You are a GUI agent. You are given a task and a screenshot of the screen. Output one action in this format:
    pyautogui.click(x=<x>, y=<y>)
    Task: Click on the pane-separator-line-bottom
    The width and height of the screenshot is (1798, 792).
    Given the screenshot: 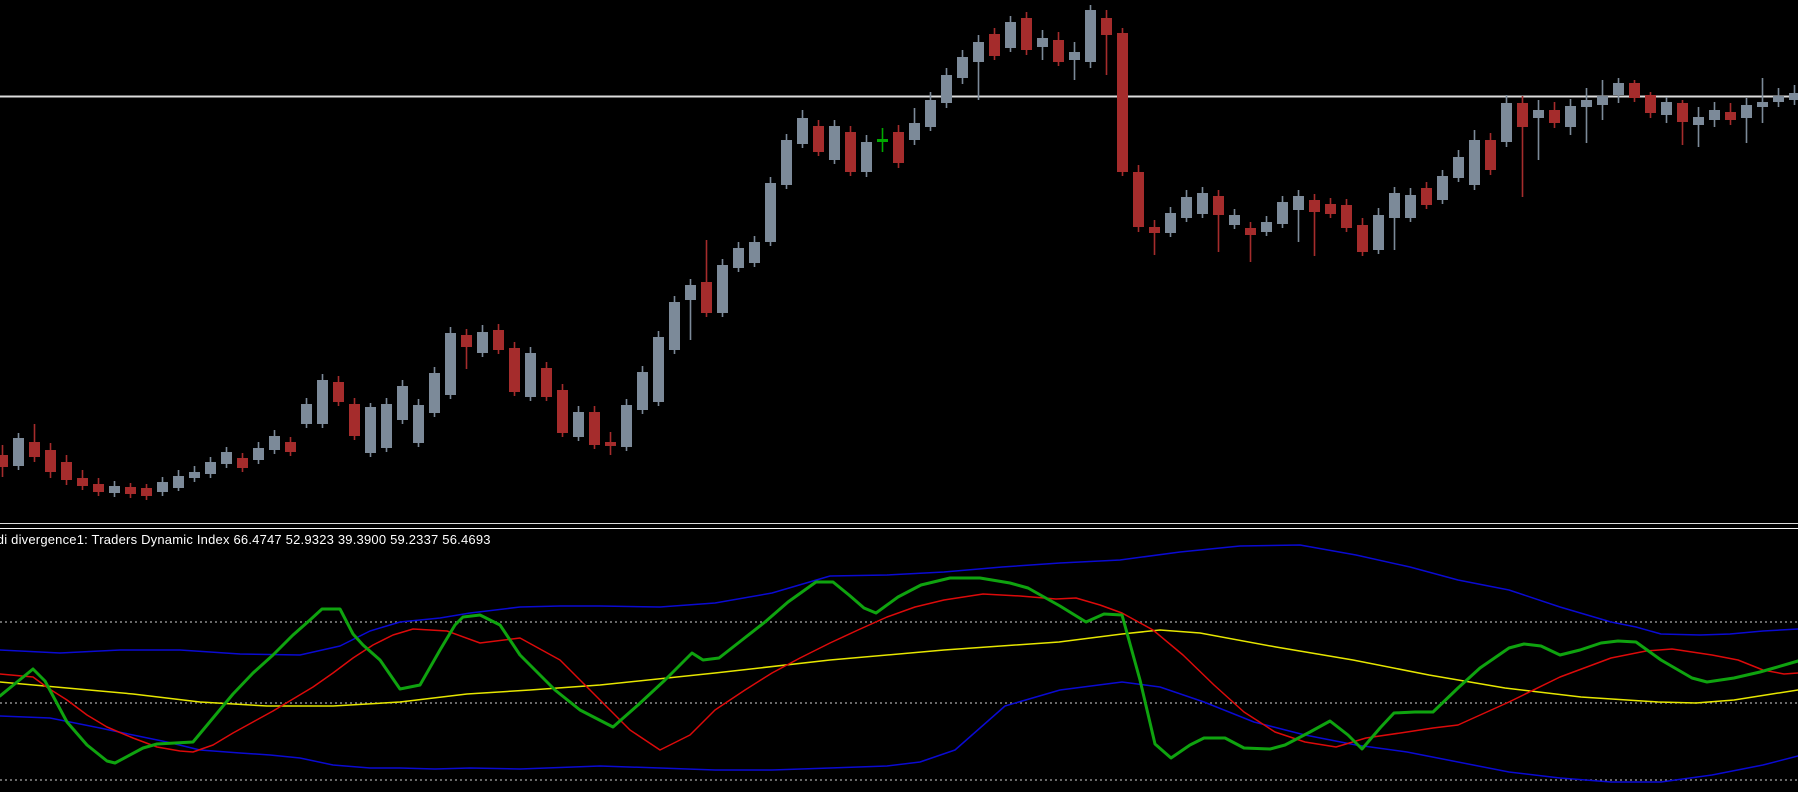 What is the action you would take?
    pyautogui.click(x=899, y=528)
    